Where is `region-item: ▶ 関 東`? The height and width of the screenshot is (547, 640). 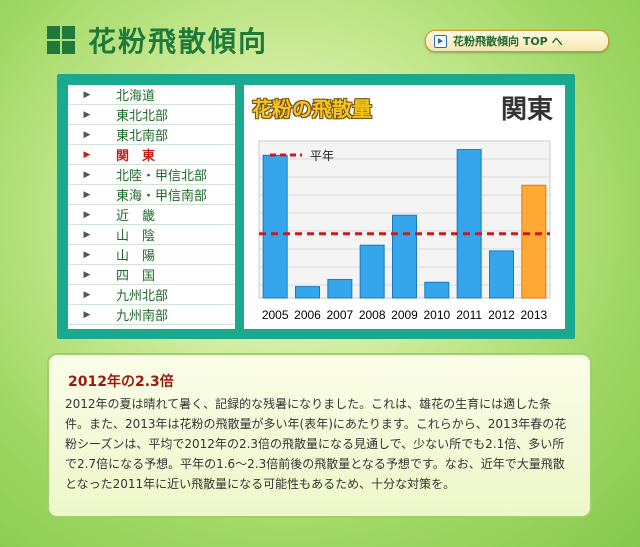 region-item: ▶ 関 東 is located at coordinates (151, 155).